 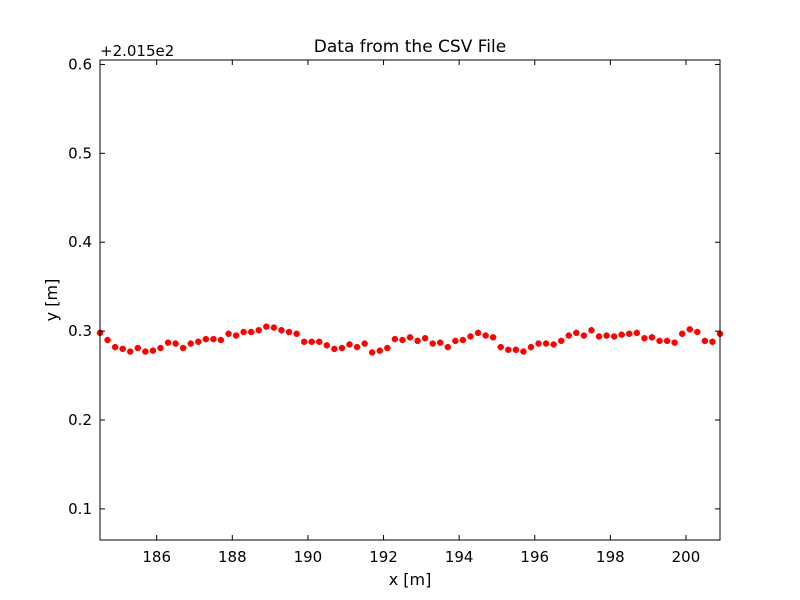 What do you see at coordinates (80, 242) in the screenshot?
I see `y-tick-label: 0.4` at bounding box center [80, 242].